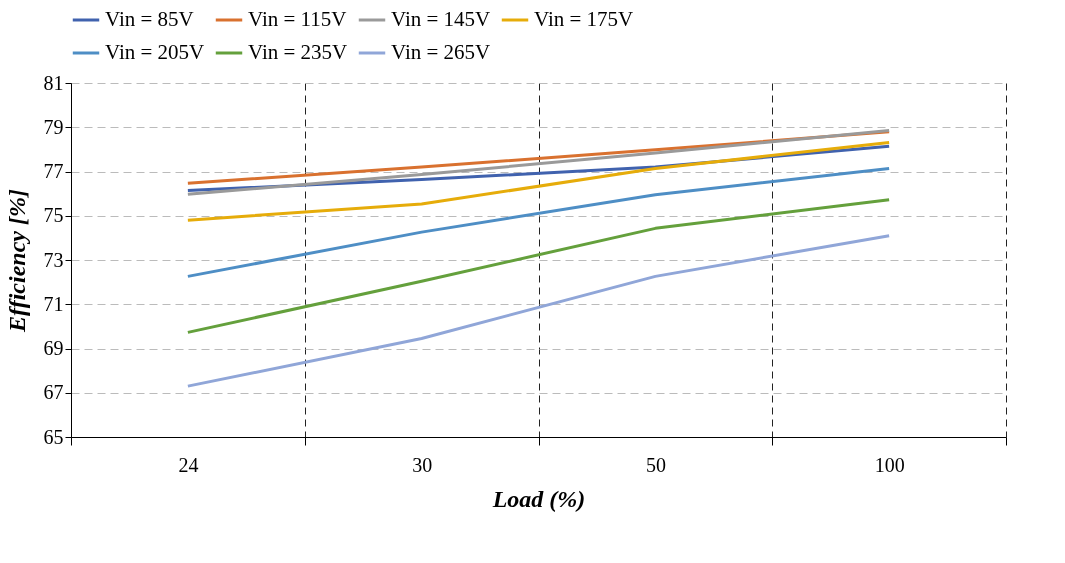 Image resolution: width=1065 pixels, height=563 pixels. I want to click on legend-label: Vin = 265V, so click(441, 52).